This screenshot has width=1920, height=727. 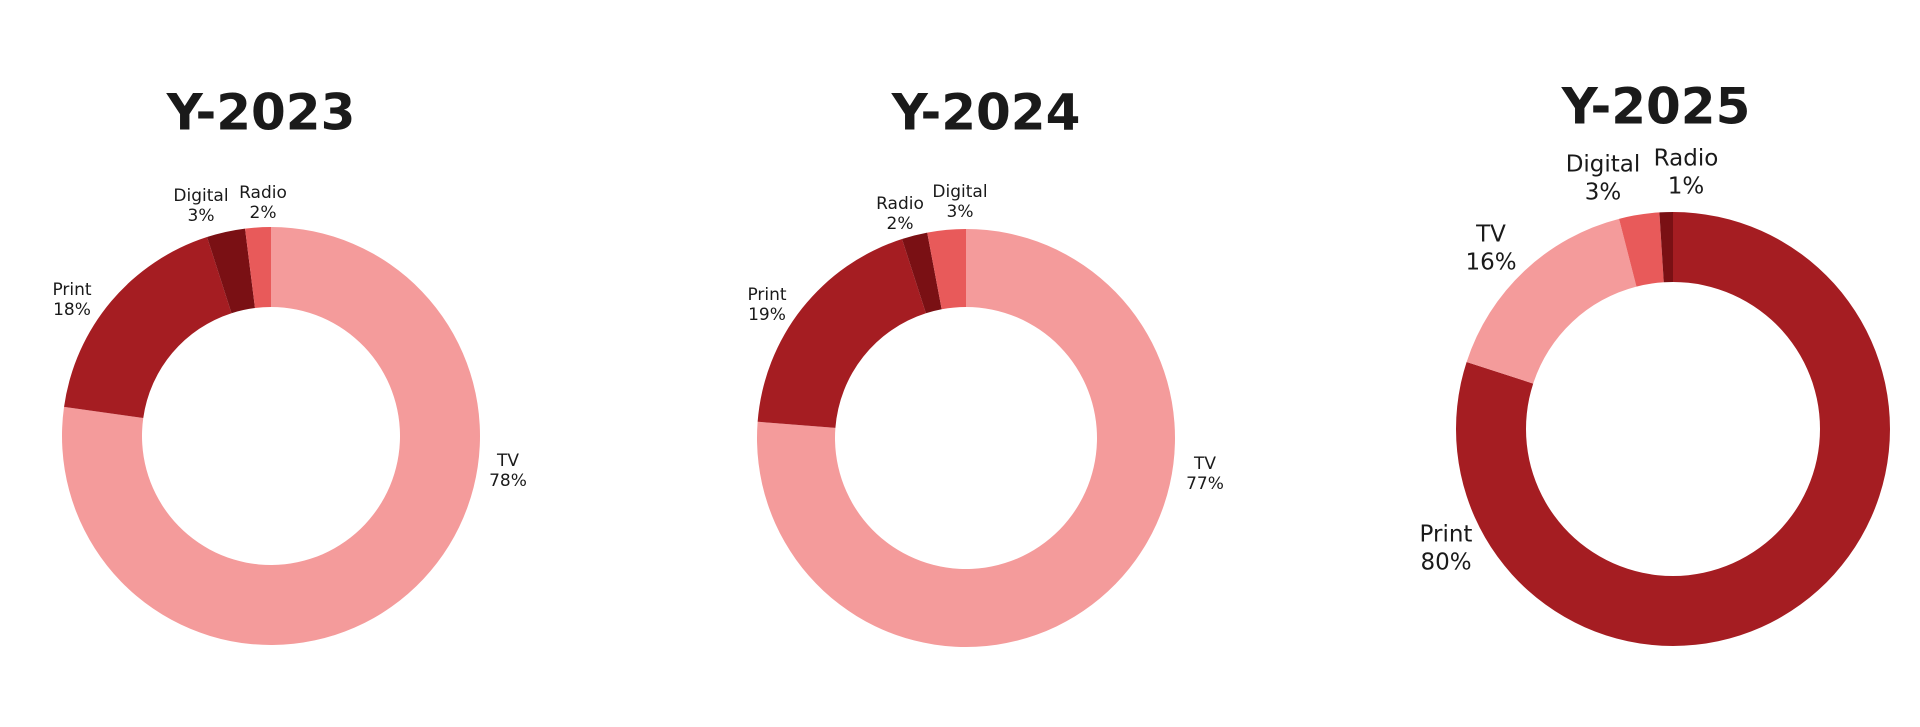 I want to click on chart-title: Y-2023, so click(x=261, y=113).